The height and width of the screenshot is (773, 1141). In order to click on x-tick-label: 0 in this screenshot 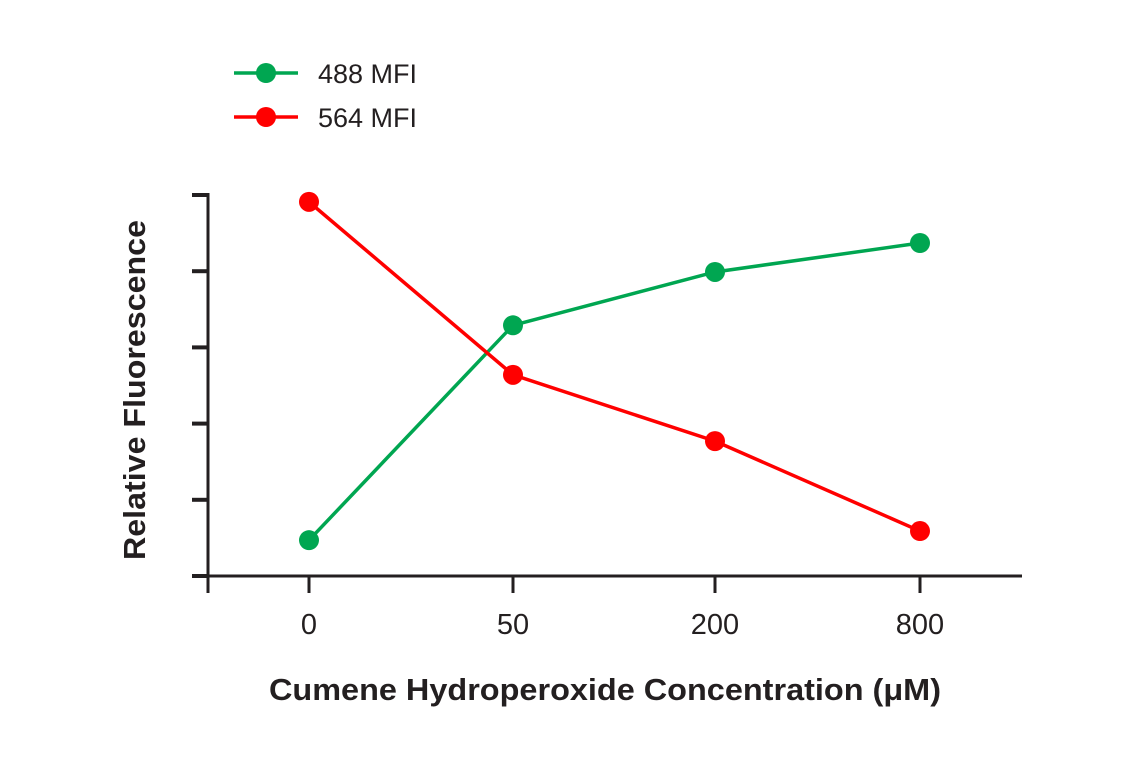, I will do `click(309, 625)`.